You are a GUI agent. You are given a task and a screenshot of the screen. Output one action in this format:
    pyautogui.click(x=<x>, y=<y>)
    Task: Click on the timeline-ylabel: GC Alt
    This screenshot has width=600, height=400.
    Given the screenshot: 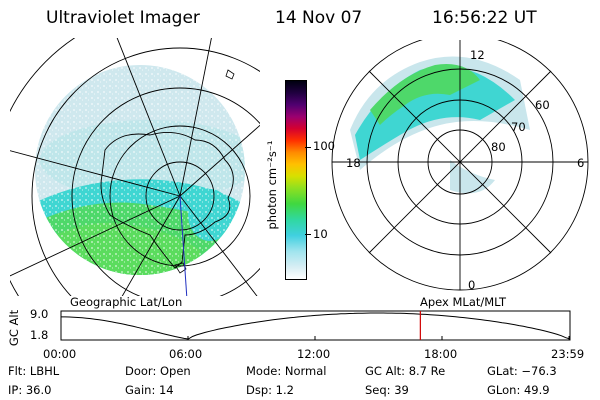 What is the action you would take?
    pyautogui.click(x=14, y=328)
    